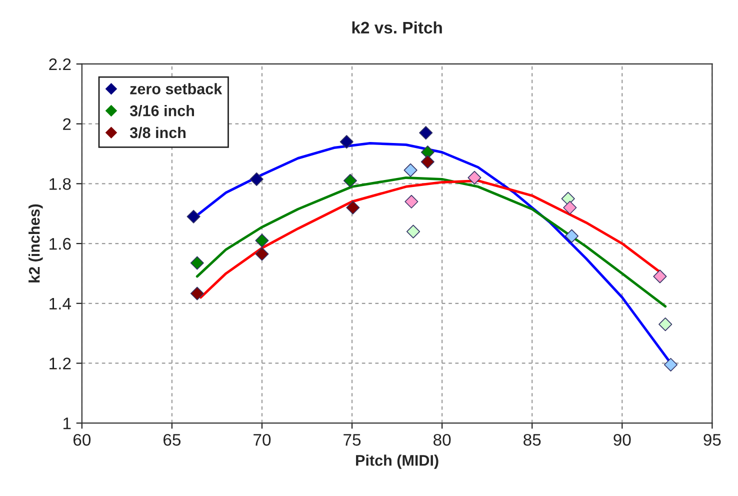 Image resolution: width=738 pixels, height=496 pixels. I want to click on y-tick-label: 1.6, so click(60, 244).